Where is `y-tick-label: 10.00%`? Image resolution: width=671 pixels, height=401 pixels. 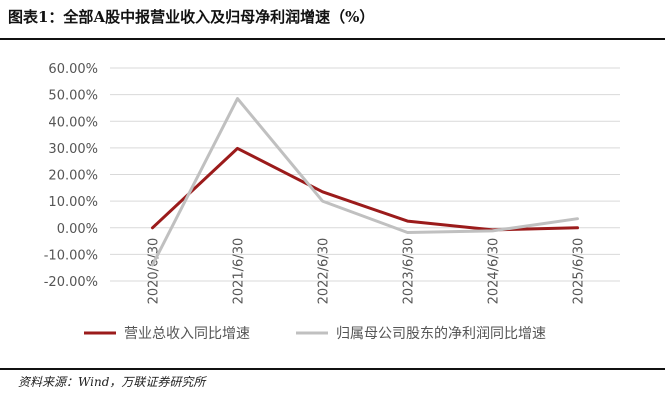
y-tick-label: 10.00% is located at coordinates (73, 202).